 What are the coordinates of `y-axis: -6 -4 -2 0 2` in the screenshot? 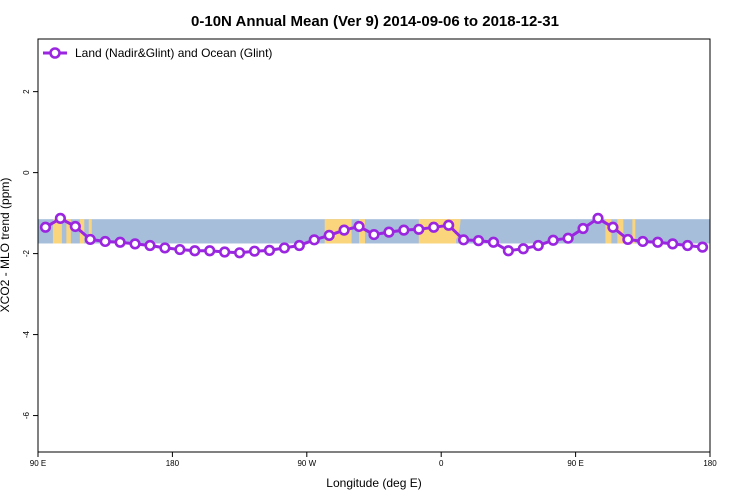 It's located at (30, 254).